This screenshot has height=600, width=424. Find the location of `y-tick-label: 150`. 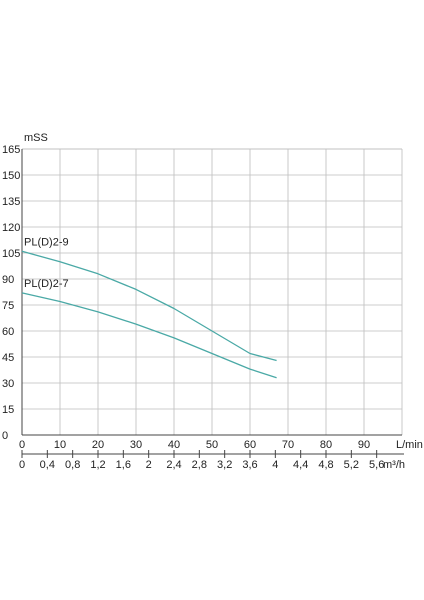

y-tick-label: 150 is located at coordinates (11, 176).